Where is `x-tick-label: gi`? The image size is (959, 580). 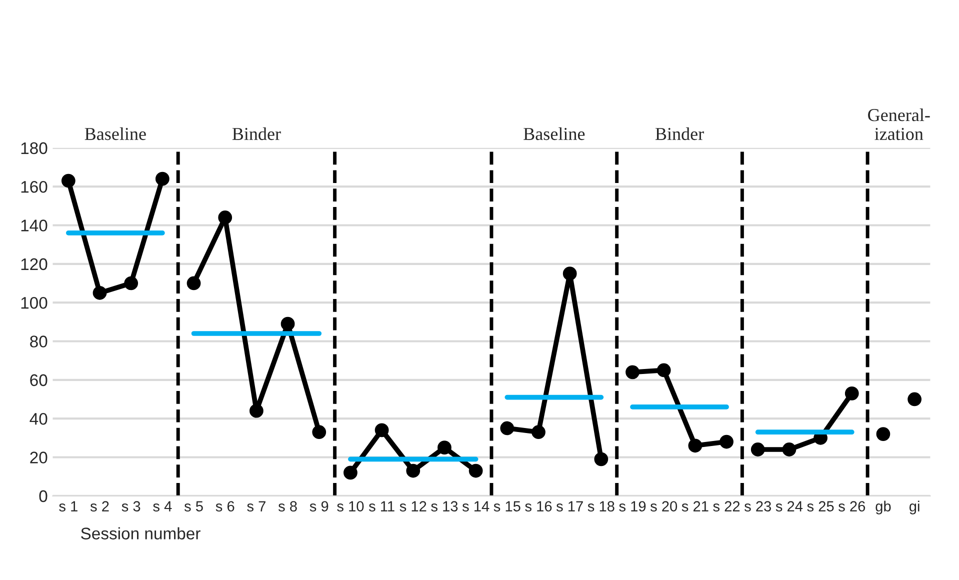 x-tick-label: gi is located at coordinates (915, 507).